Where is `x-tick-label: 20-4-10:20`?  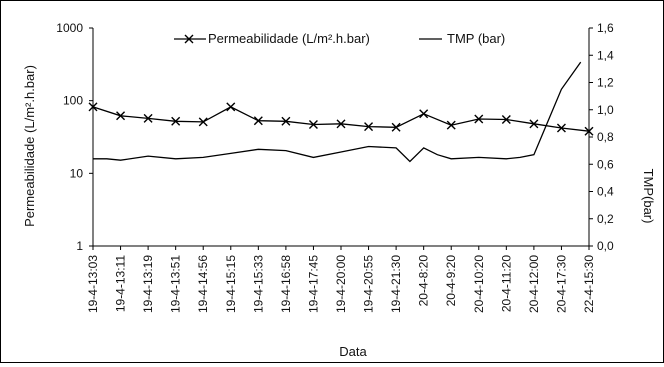 x-tick-label: 20-4-10:20 is located at coordinates (479, 284).